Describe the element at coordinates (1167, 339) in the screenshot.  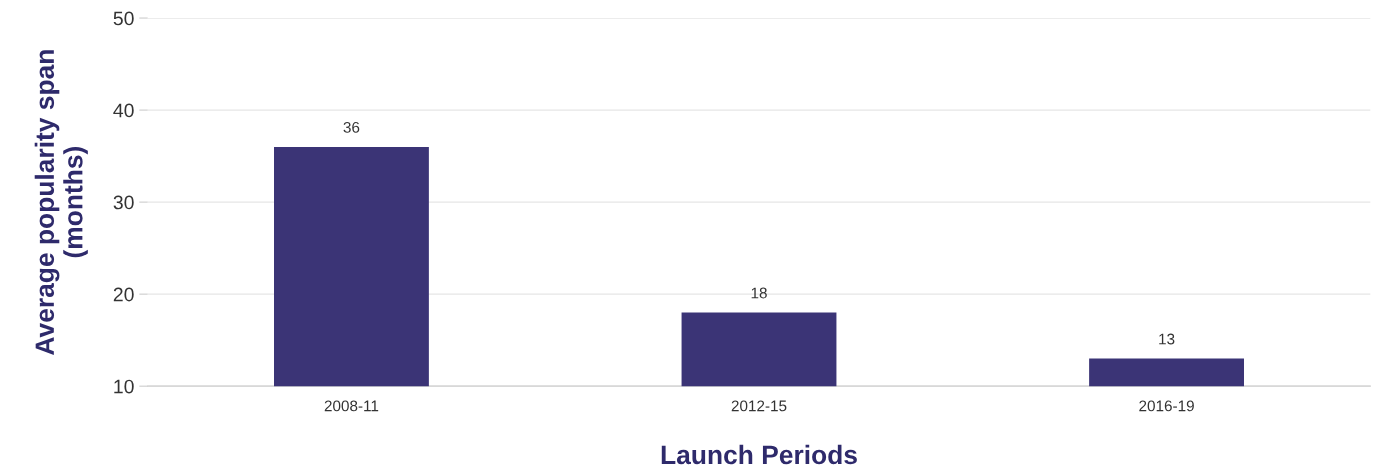
I see `data-label: 13` at that location.